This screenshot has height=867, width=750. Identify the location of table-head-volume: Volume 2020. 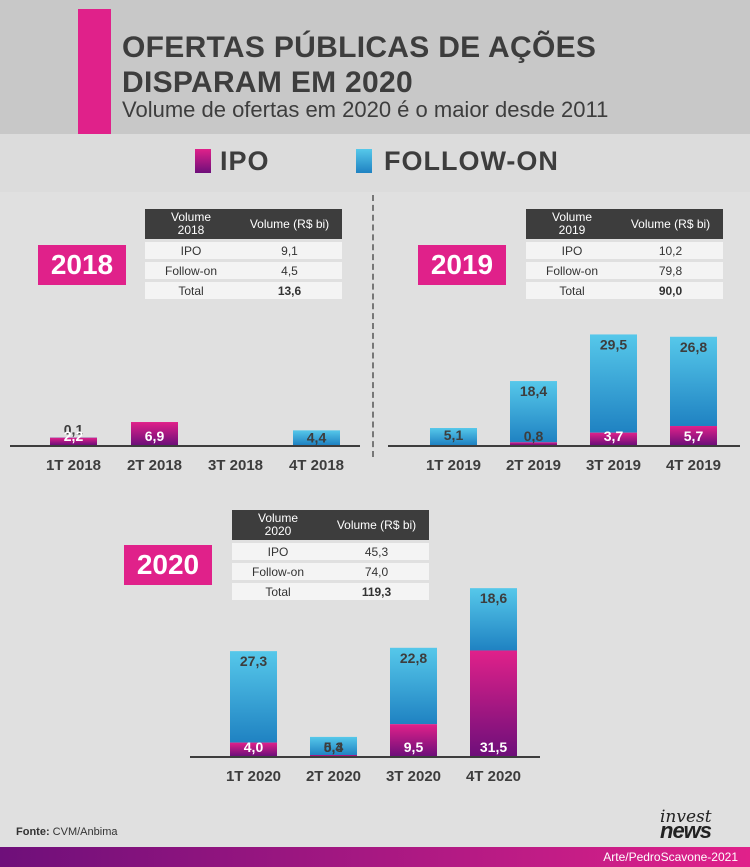
(278, 525).